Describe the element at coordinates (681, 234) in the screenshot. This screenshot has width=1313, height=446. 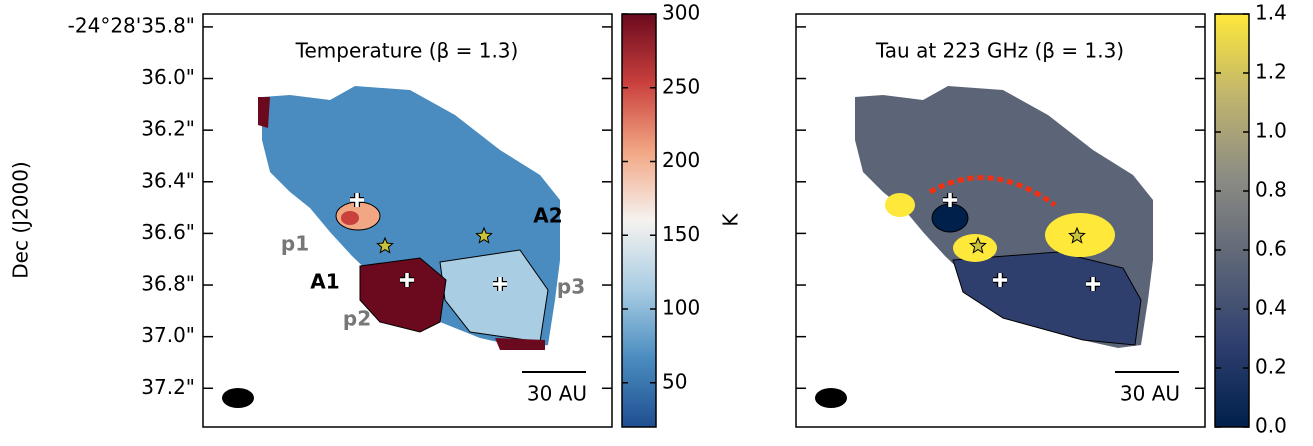
I see `colorbar-tick-label: 150` at that location.